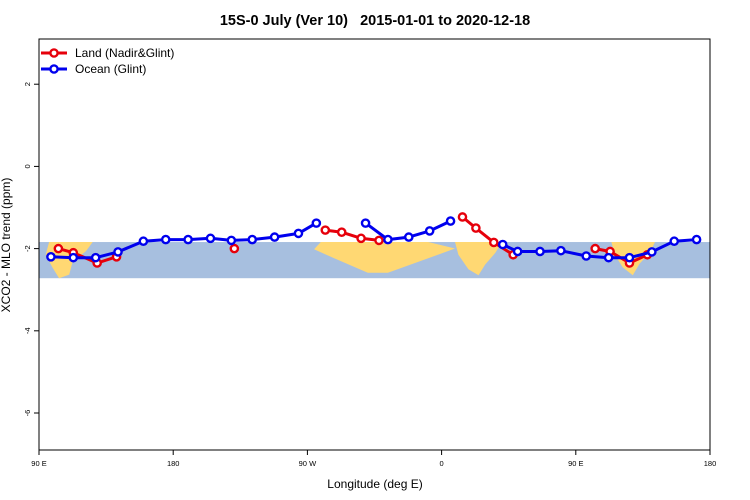 This screenshot has height=500, width=750. I want to click on x-tick-label: 0, so click(442, 463).